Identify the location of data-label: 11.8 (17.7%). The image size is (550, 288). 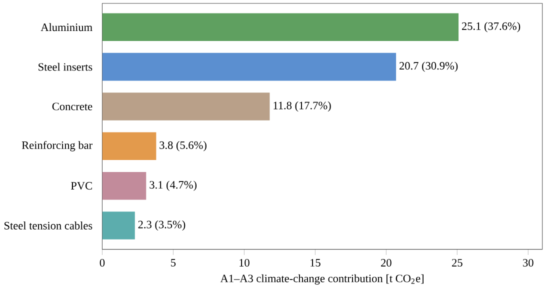
(302, 106).